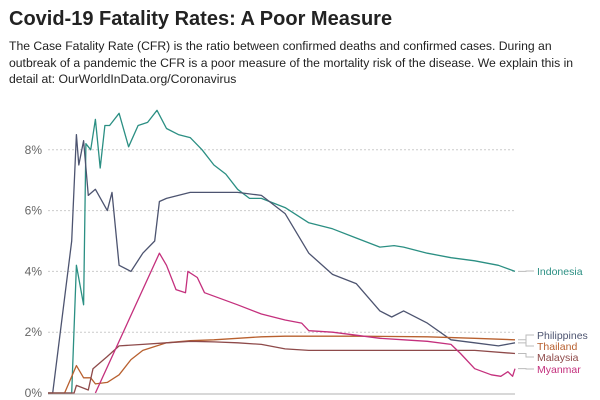  What do you see at coordinates (34, 150) in the screenshot?
I see `y-tick-label: 8%` at bounding box center [34, 150].